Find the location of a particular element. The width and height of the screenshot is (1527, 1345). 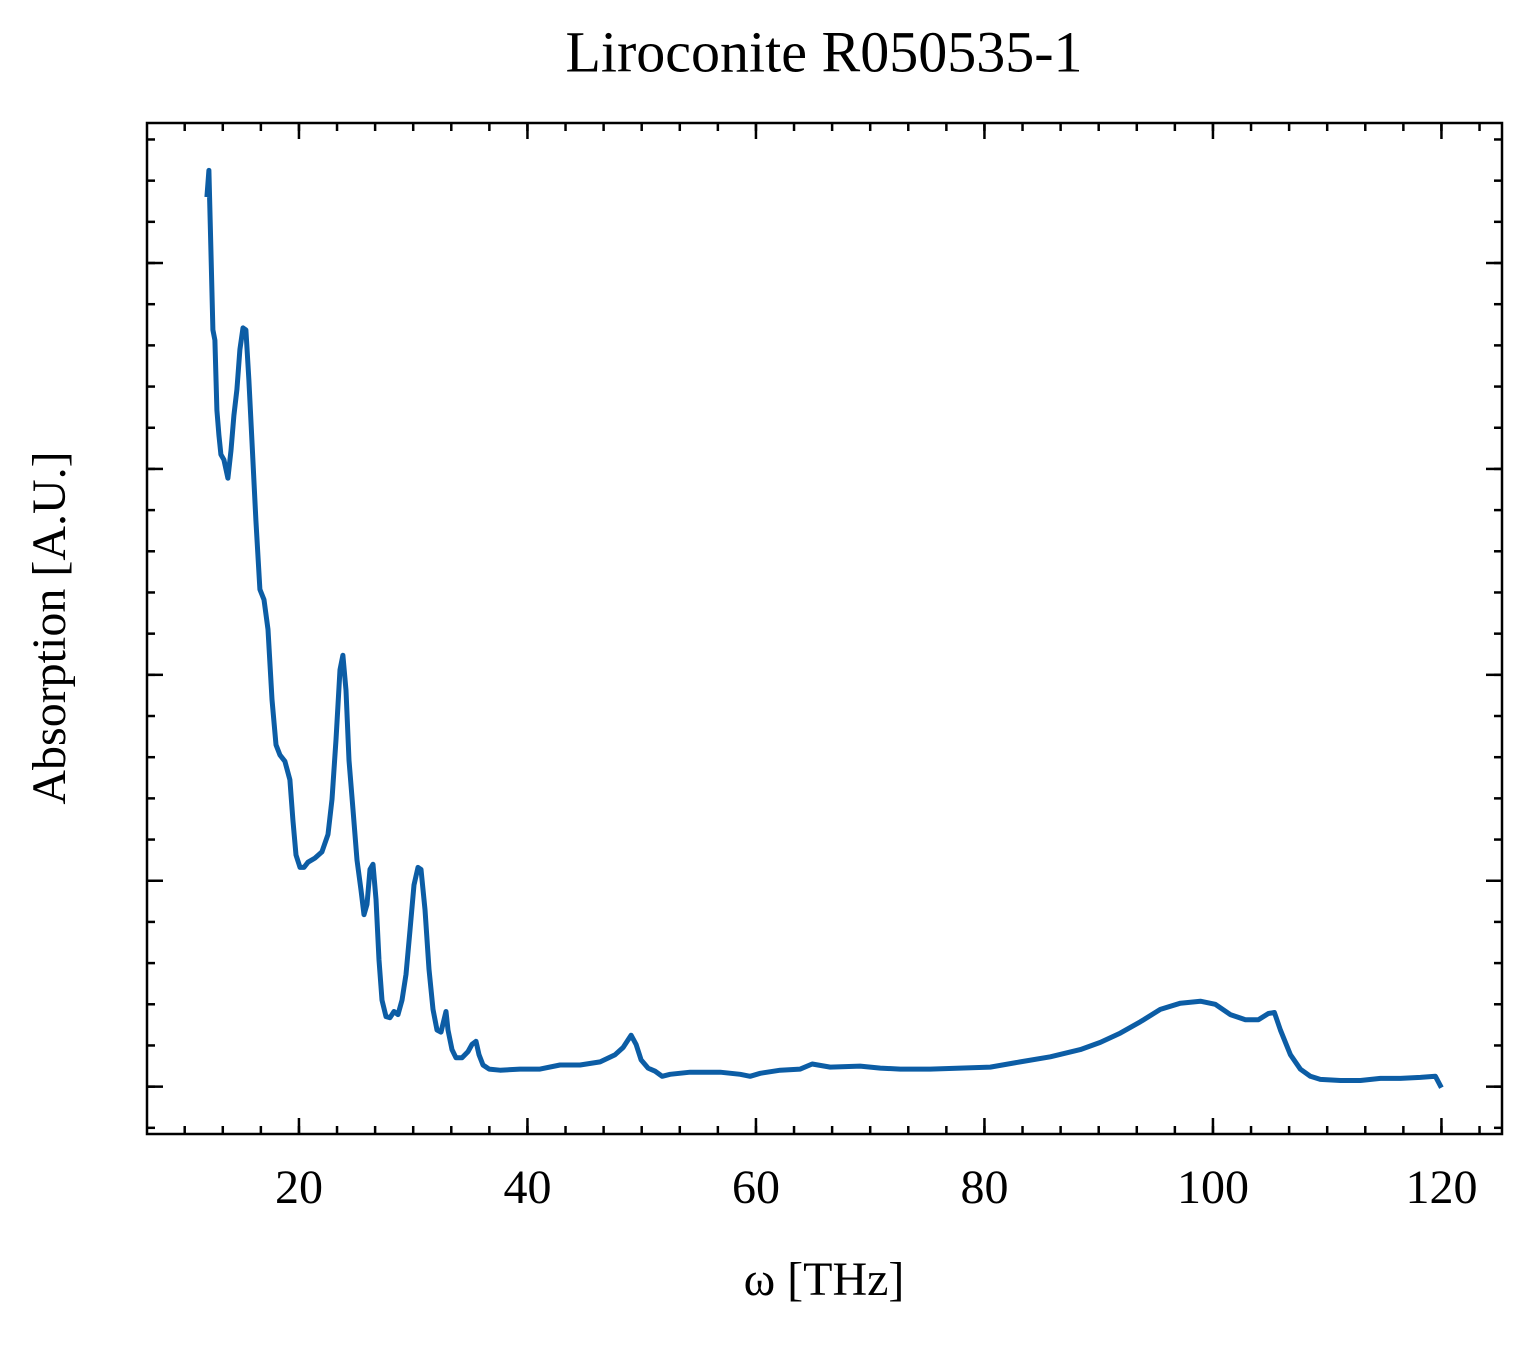

x-tick-label: 60 is located at coordinates (756, 1187).